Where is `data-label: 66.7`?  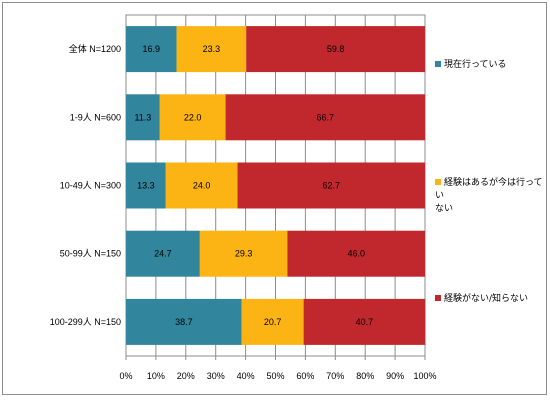
data-label: 66.7 is located at coordinates (326, 117).